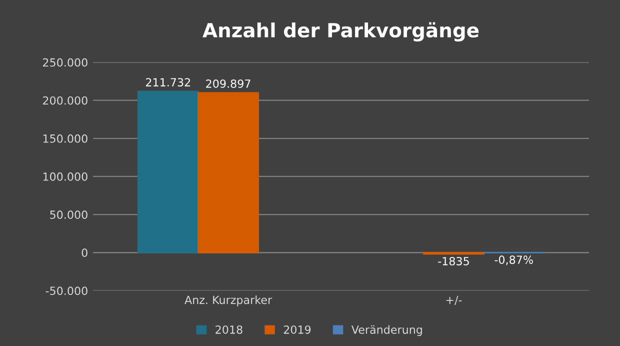 This screenshot has height=346, width=620. What do you see at coordinates (229, 329) in the screenshot?
I see `legend-label: 2018` at bounding box center [229, 329].